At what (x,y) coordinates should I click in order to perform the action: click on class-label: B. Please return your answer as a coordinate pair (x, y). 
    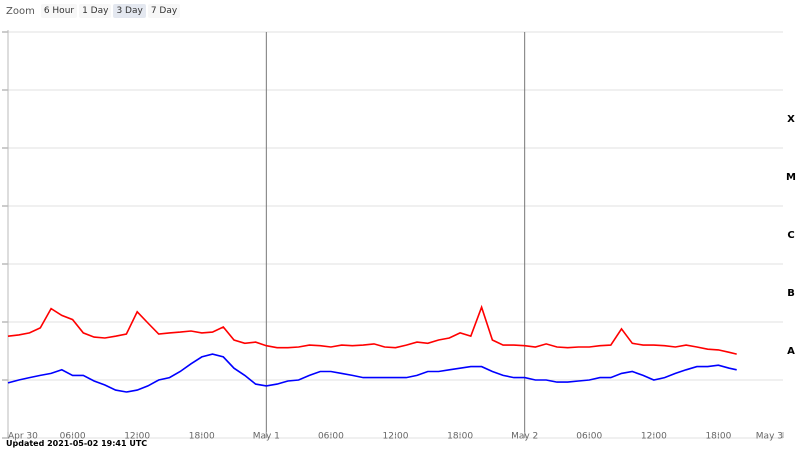
    Looking at the image, I should click on (791, 293).